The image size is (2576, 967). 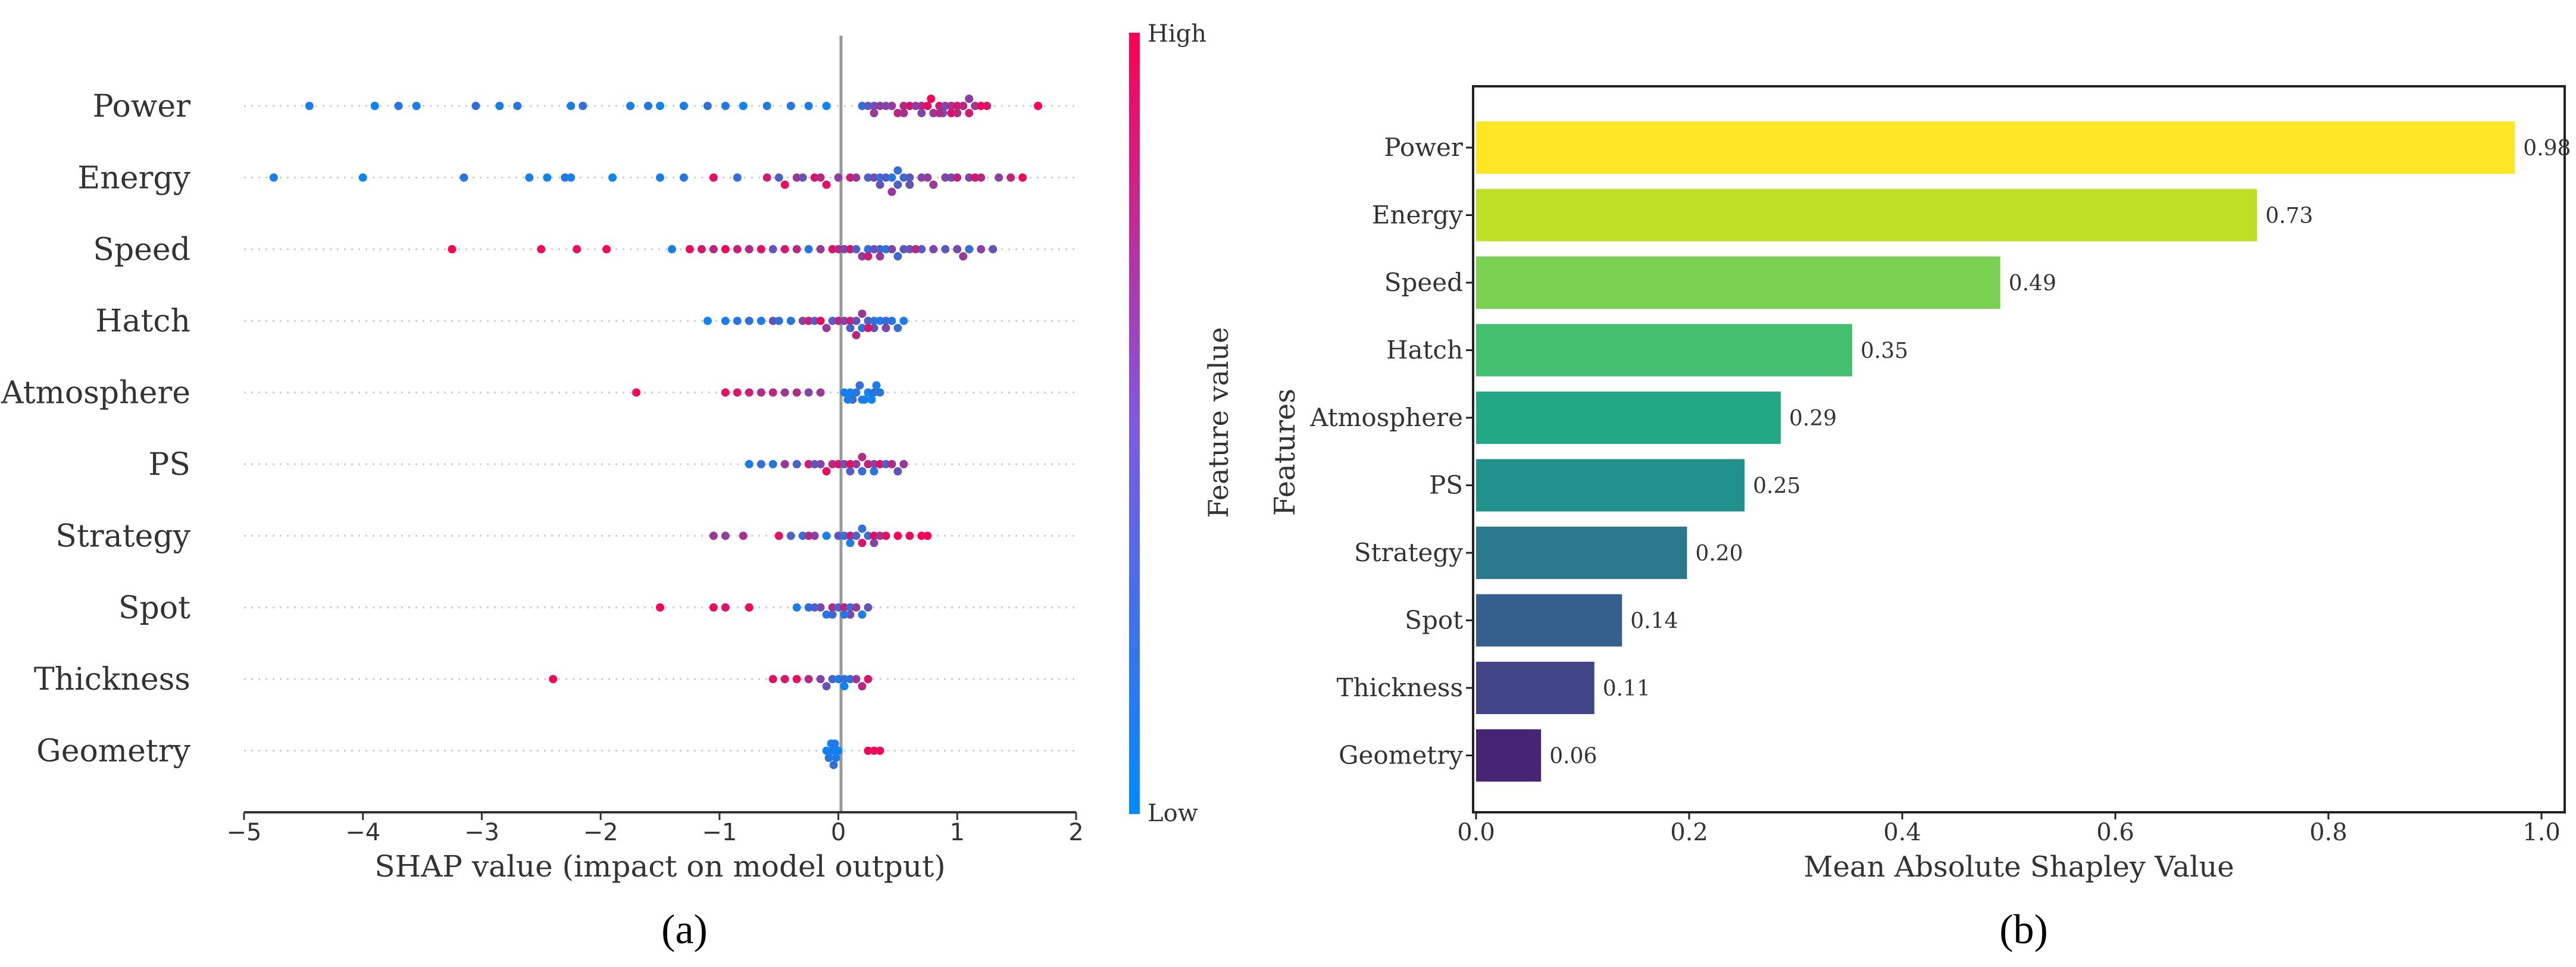 I want to click on category-label: Thickness, so click(x=1400, y=687).